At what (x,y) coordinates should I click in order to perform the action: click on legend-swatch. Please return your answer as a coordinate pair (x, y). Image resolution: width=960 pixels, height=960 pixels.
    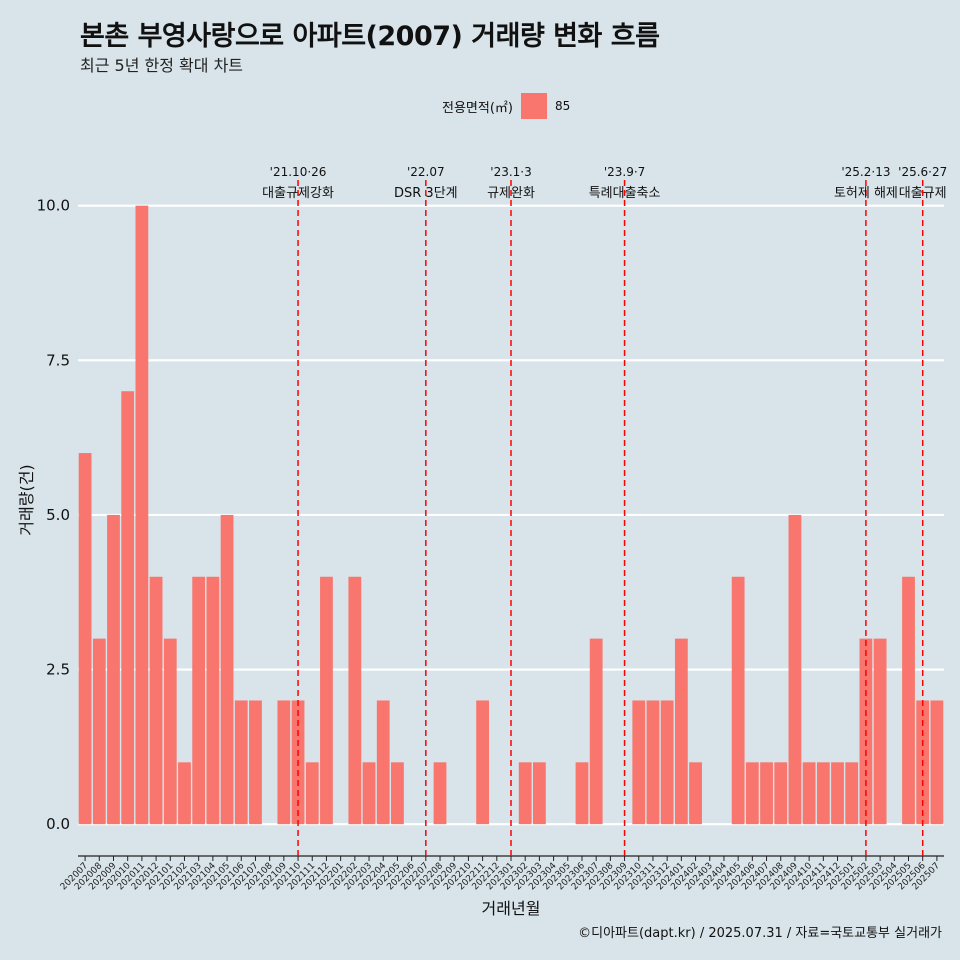
    Looking at the image, I should click on (533, 106).